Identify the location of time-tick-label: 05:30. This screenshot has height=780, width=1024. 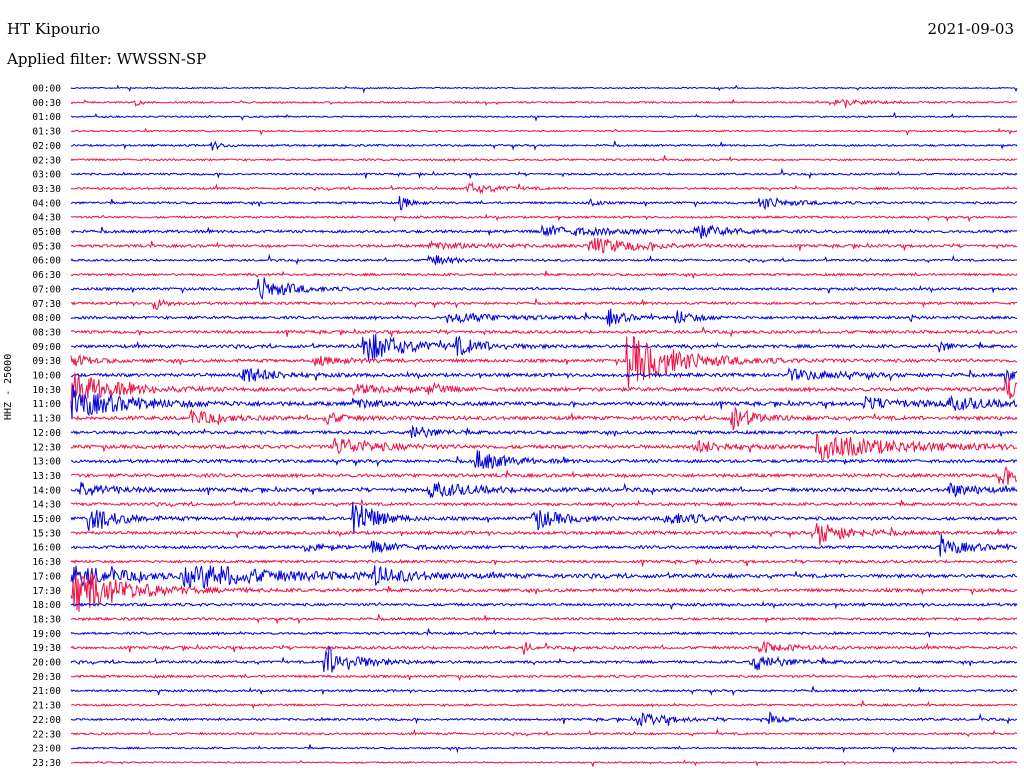
(46, 246).